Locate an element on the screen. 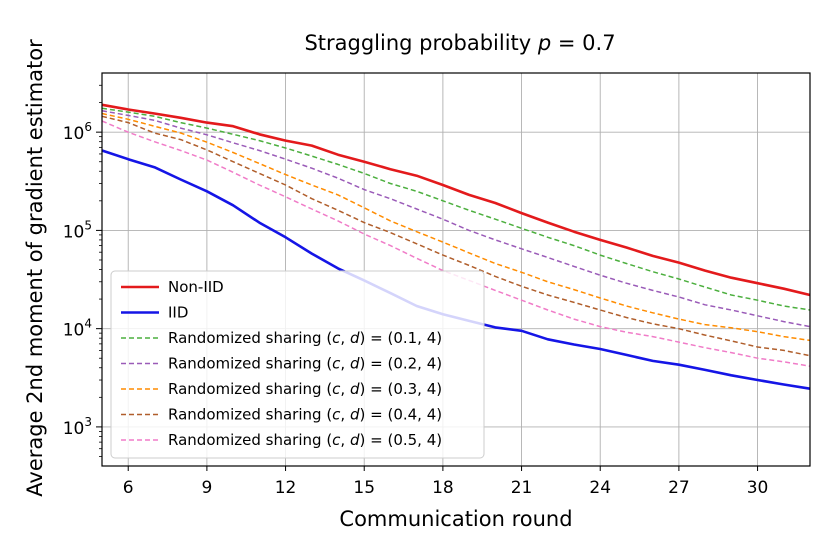 The height and width of the screenshot is (554, 830). y-tick-label: 10⁴ is located at coordinates (77, 329).